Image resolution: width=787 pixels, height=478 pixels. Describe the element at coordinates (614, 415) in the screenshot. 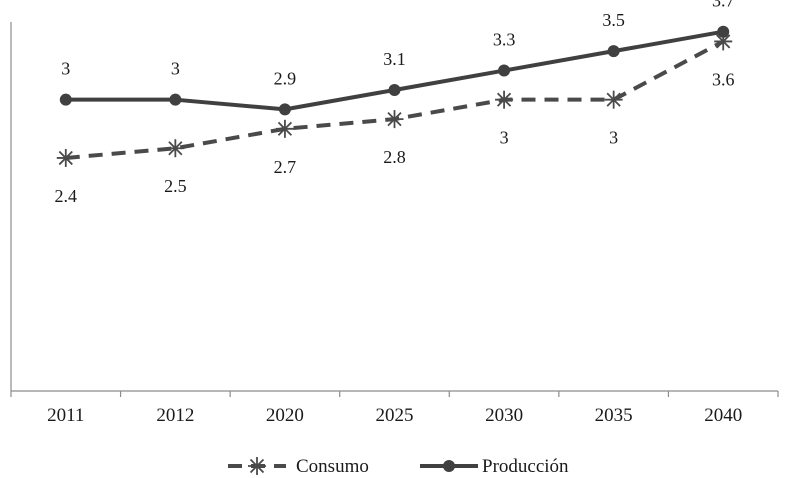

I see `x-tick-label: 2035` at that location.